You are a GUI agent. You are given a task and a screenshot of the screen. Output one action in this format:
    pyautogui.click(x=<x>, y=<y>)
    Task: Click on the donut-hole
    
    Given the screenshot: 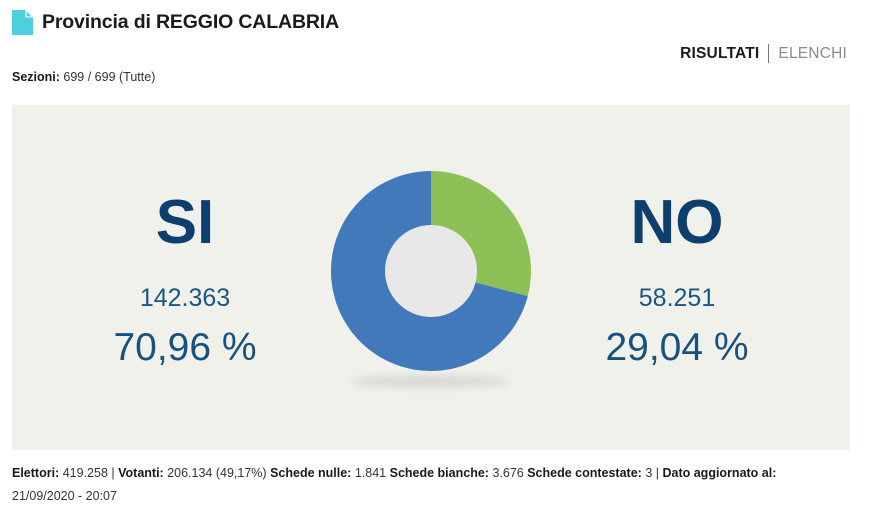 What is the action you would take?
    pyautogui.click(x=431, y=270)
    